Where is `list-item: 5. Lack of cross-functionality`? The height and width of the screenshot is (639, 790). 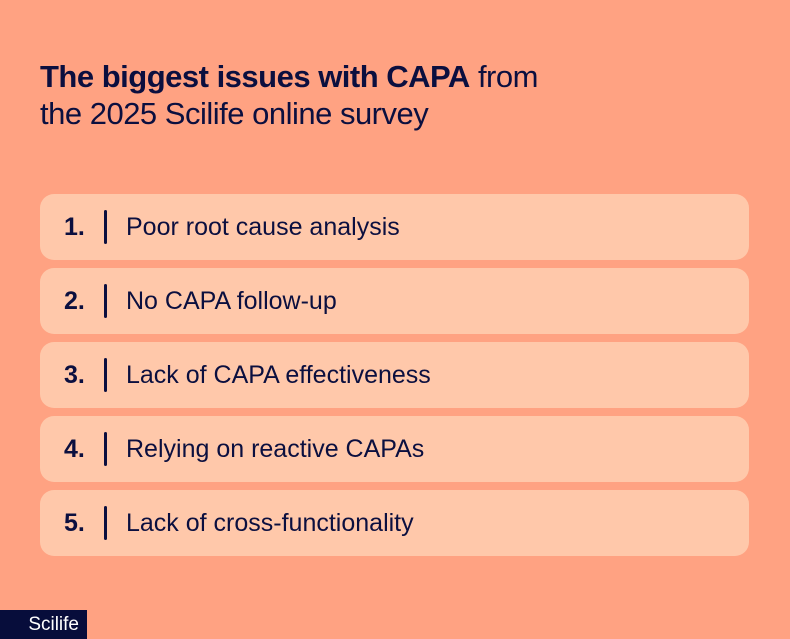
list-item: 5. Lack of cross-functionality is located at coordinates (394, 523).